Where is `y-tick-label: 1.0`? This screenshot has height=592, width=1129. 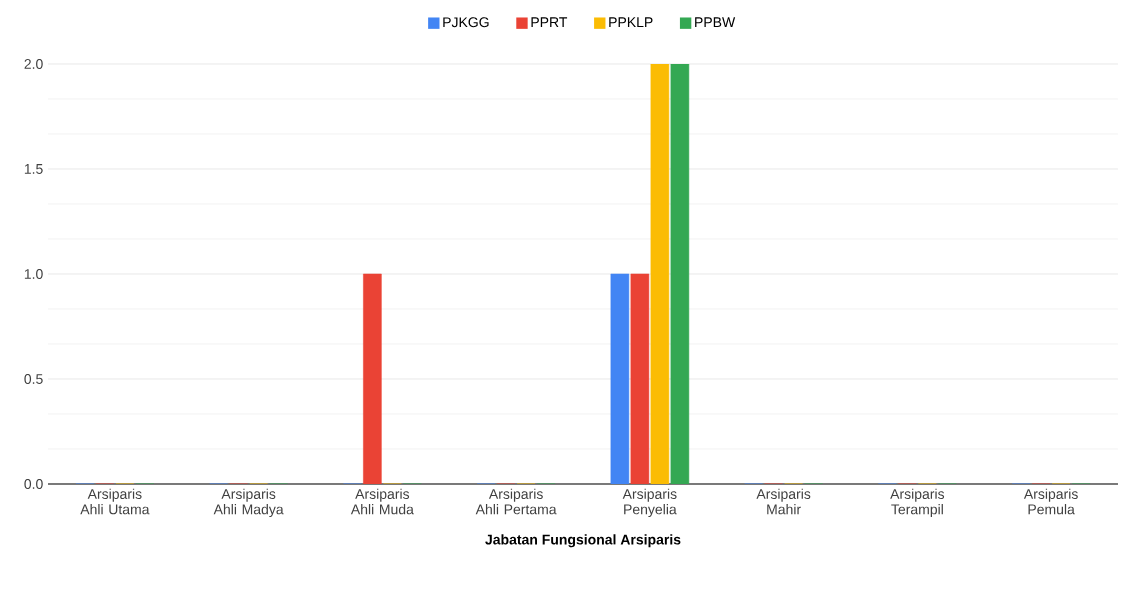
y-tick-label: 1.0 is located at coordinates (33, 274).